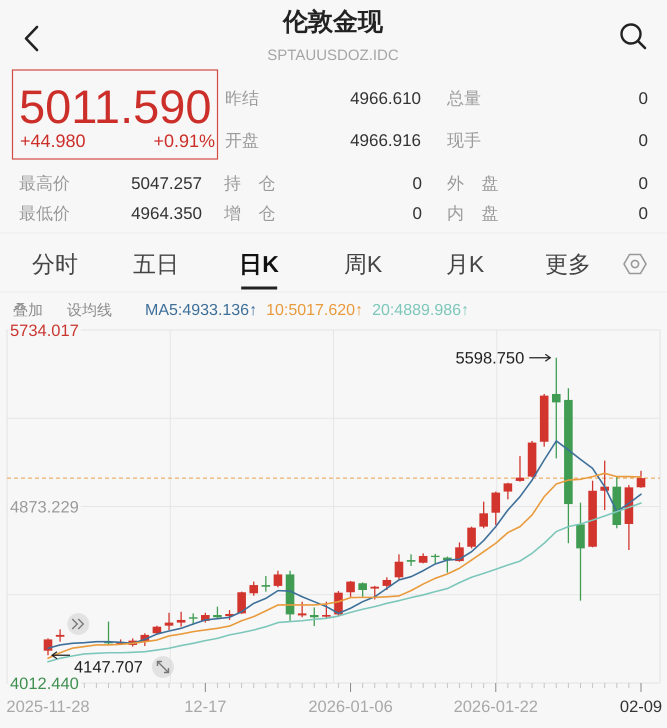 The width and height of the screenshot is (667, 728). What do you see at coordinates (201, 310) in the screenshot?
I see `text: MA5:4933.136↑` at bounding box center [201, 310].